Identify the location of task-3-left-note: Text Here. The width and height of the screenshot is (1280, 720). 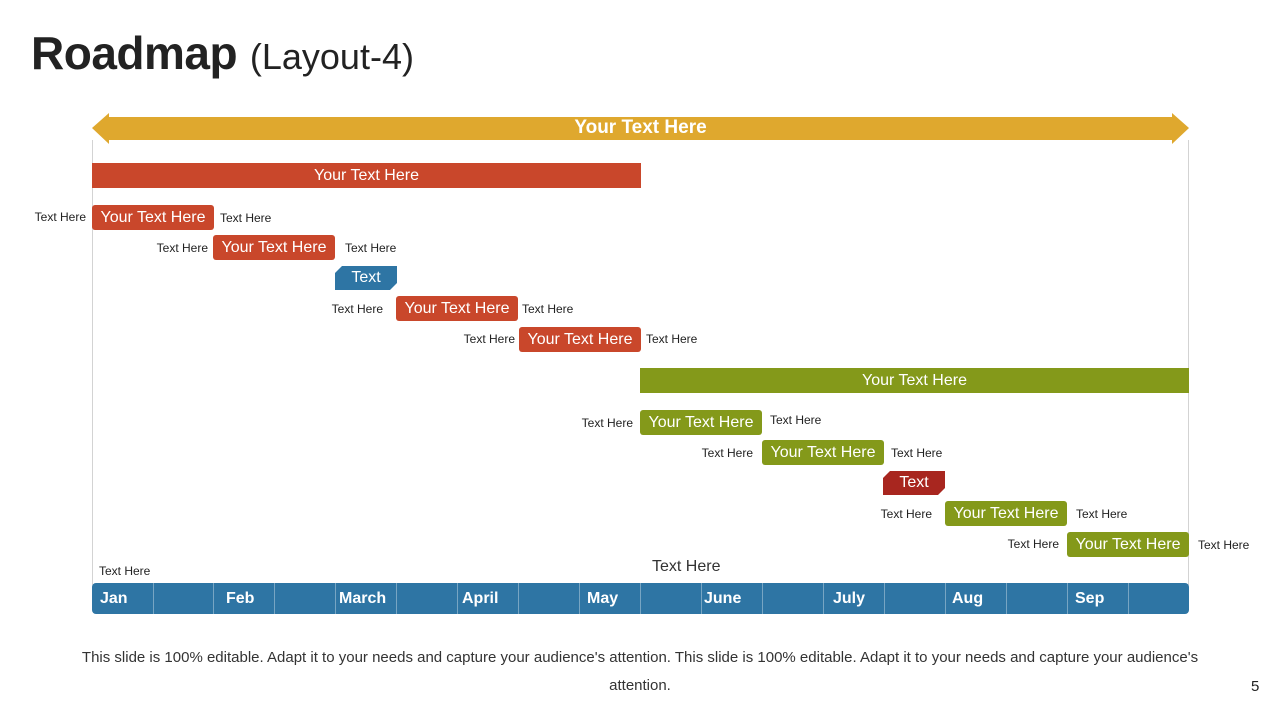
(357, 309).